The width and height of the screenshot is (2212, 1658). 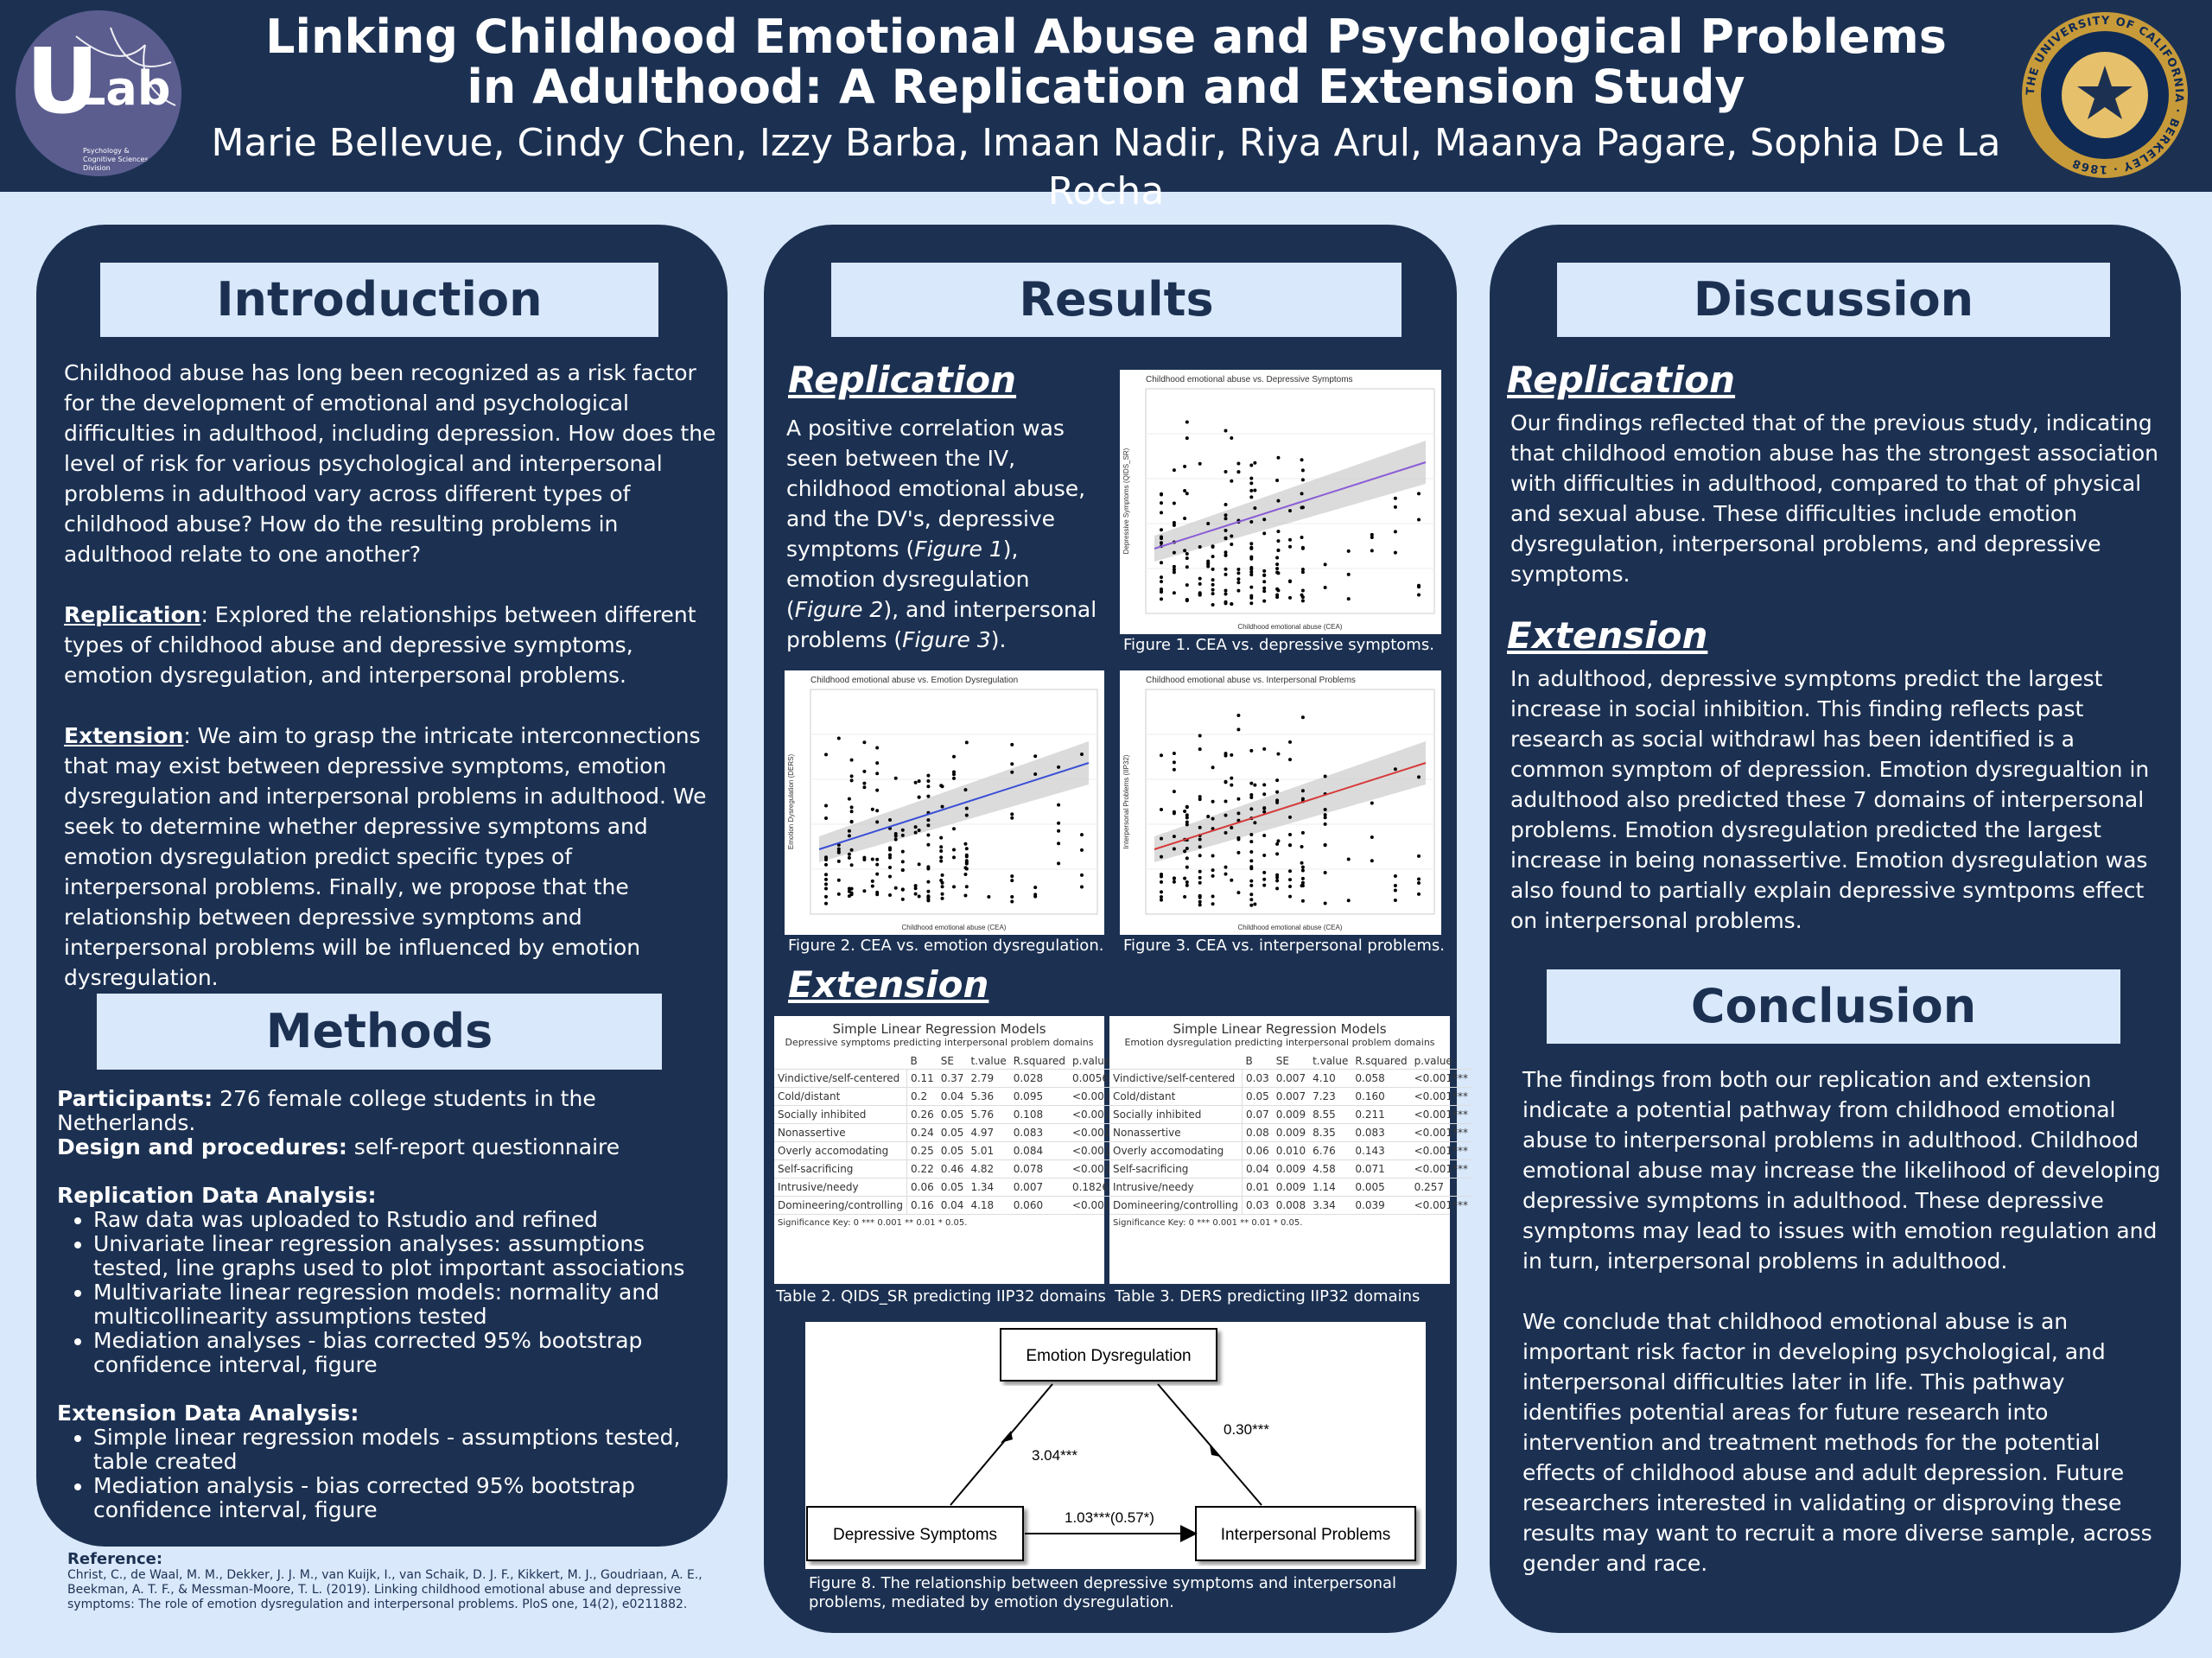 What do you see at coordinates (908, 579) in the screenshot?
I see `text-part: ), emotion dysregulation (` at bounding box center [908, 579].